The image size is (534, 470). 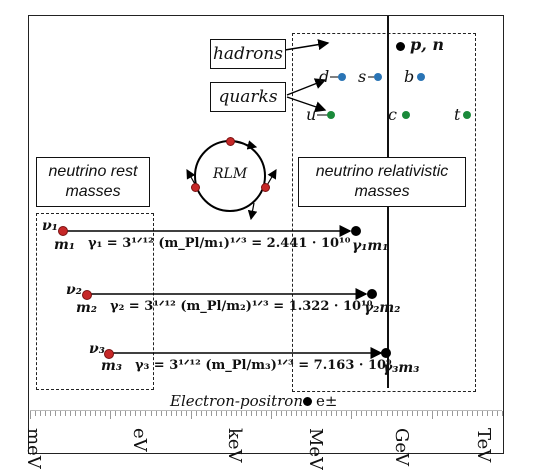 I want to click on relativistic-masses-box: neutrino relativistic masses, so click(x=382, y=182).